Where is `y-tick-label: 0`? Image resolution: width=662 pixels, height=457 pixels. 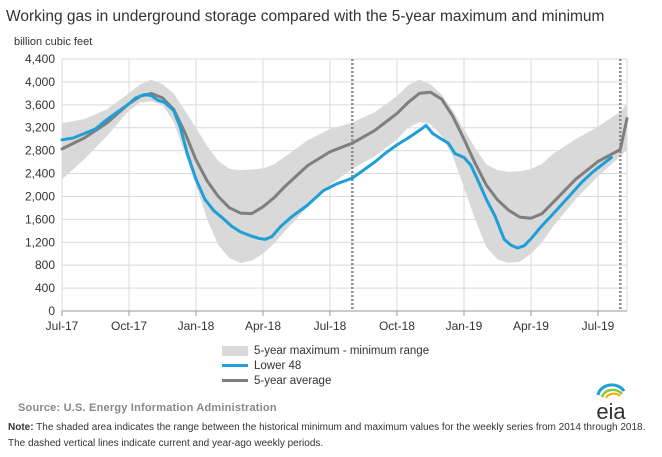
y-tick-label: 0 is located at coordinates (51, 311).